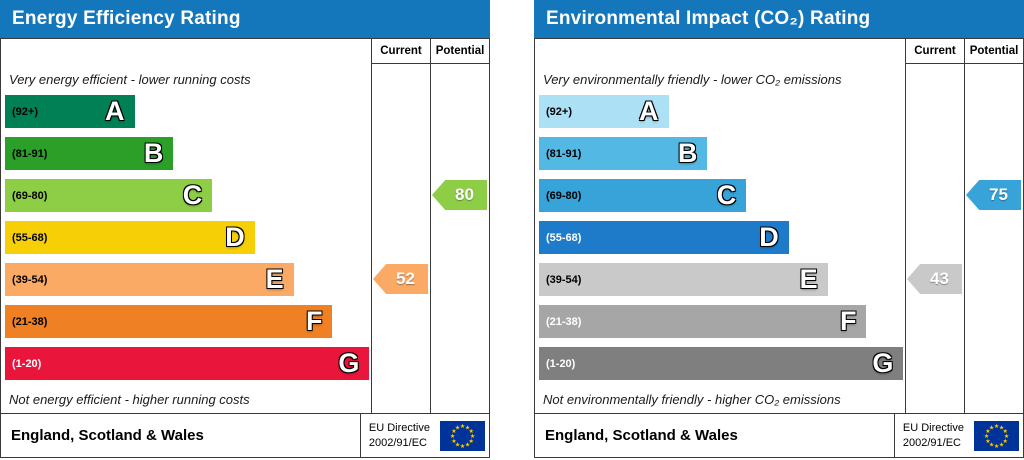 Image resolution: width=1024 pixels, height=460 pixels. Describe the element at coordinates (400, 226) in the screenshot. I see `current-column: Current 52` at that location.